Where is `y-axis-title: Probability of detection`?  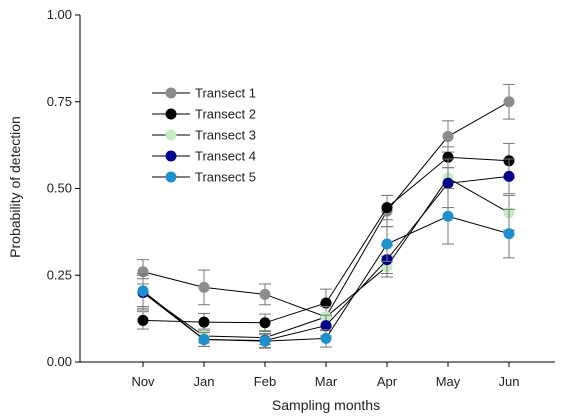 y-axis-title: Probability of detection is located at coordinates (15, 187).